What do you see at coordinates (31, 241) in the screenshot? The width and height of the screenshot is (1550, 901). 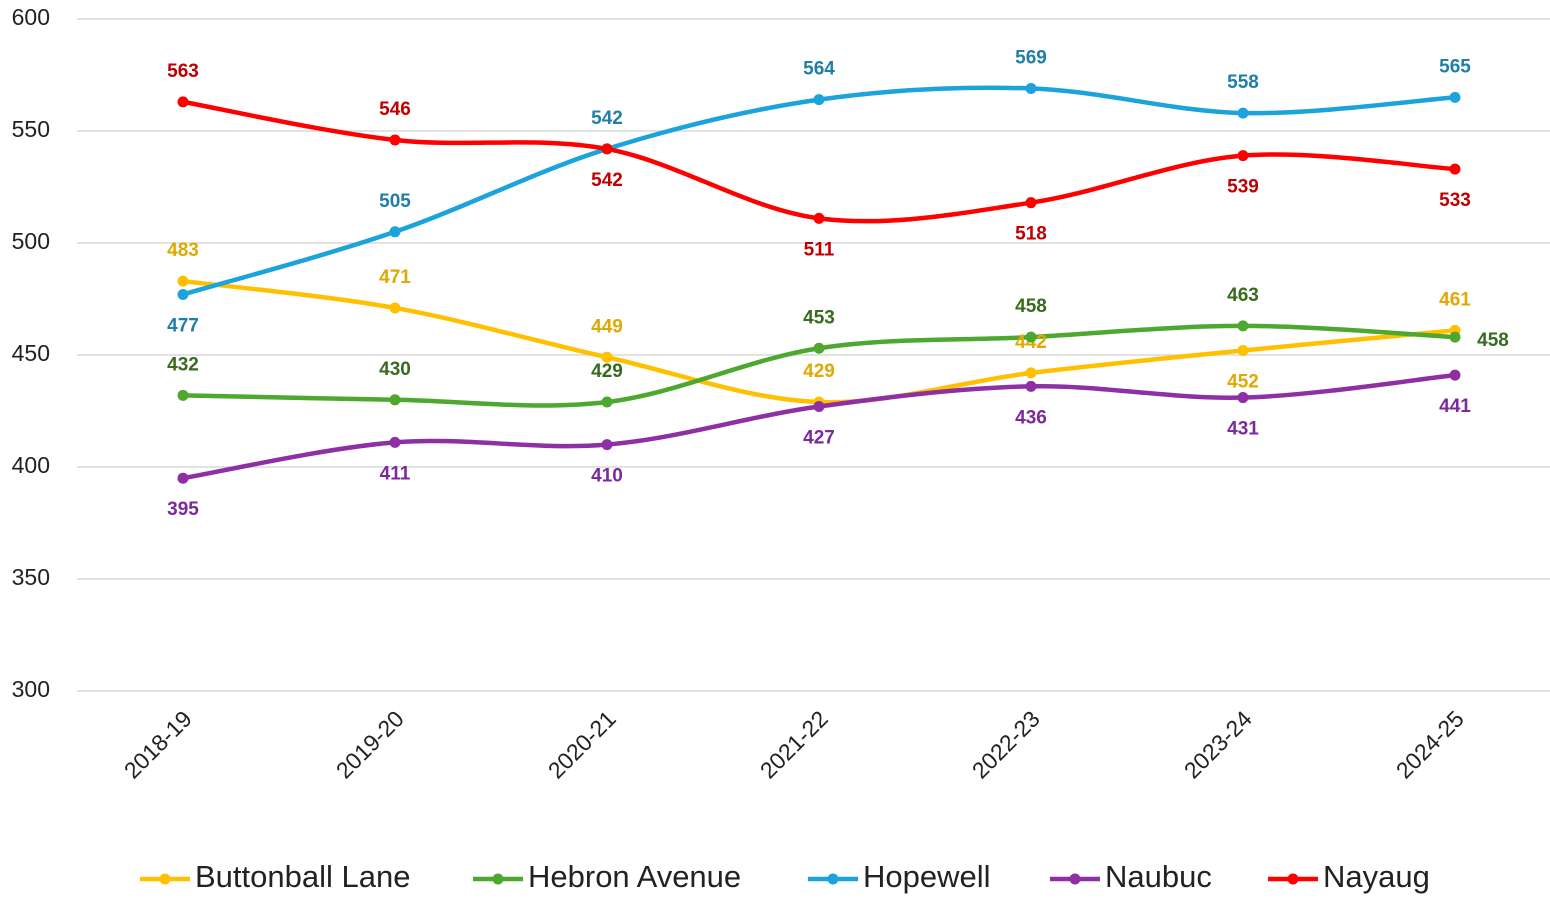 I see `y-tick-label: 500` at bounding box center [31, 241].